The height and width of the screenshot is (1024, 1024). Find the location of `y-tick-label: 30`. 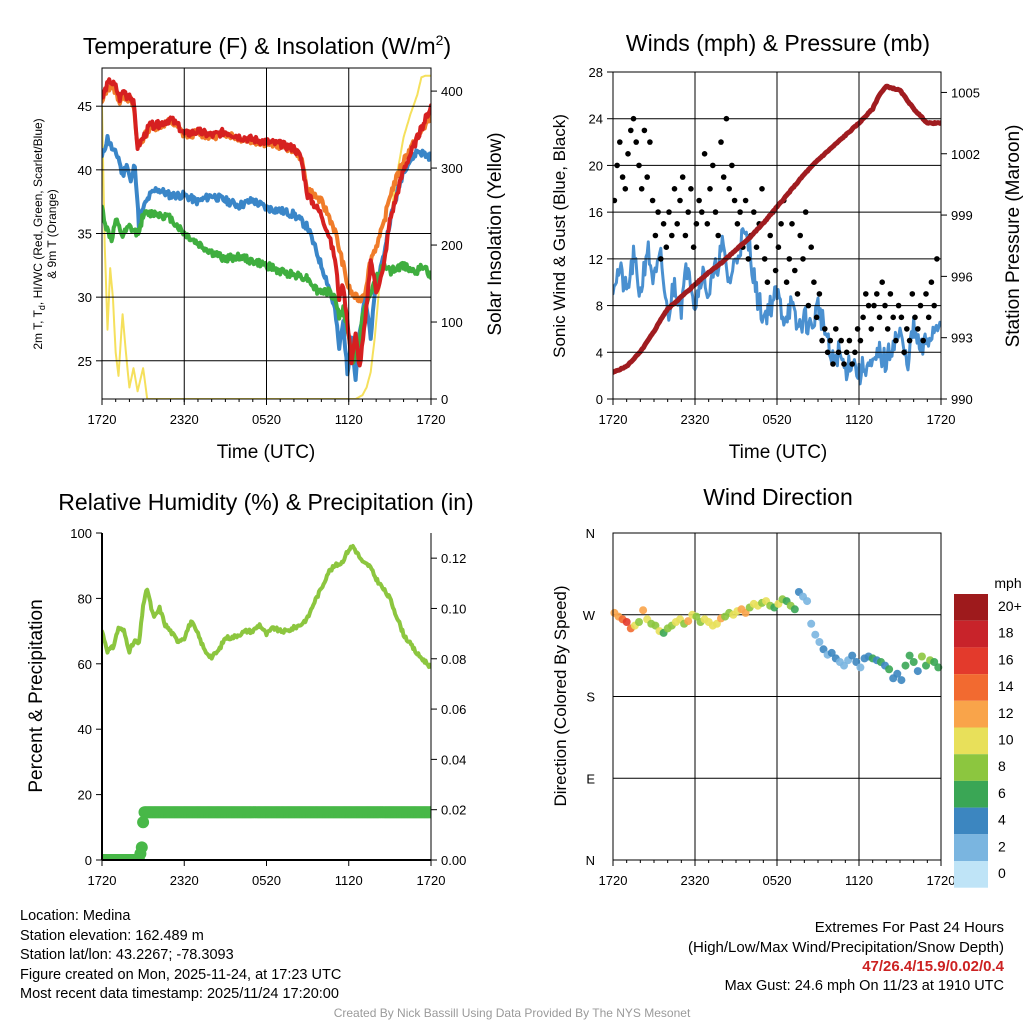

y-tick-label: 30 is located at coordinates (85, 297).